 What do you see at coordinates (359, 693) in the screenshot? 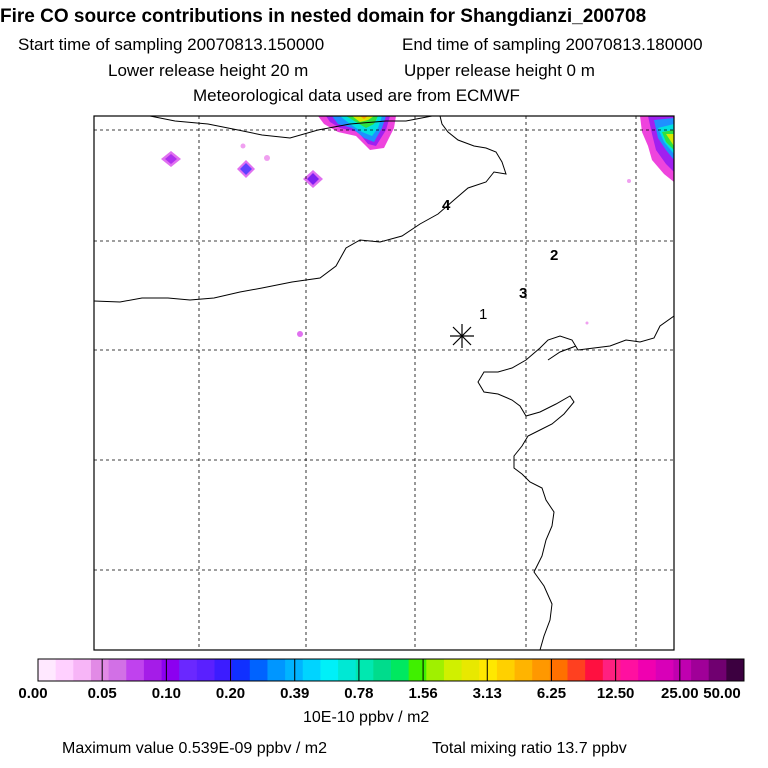
I see `legend-tick-label: 0.78` at bounding box center [359, 693].